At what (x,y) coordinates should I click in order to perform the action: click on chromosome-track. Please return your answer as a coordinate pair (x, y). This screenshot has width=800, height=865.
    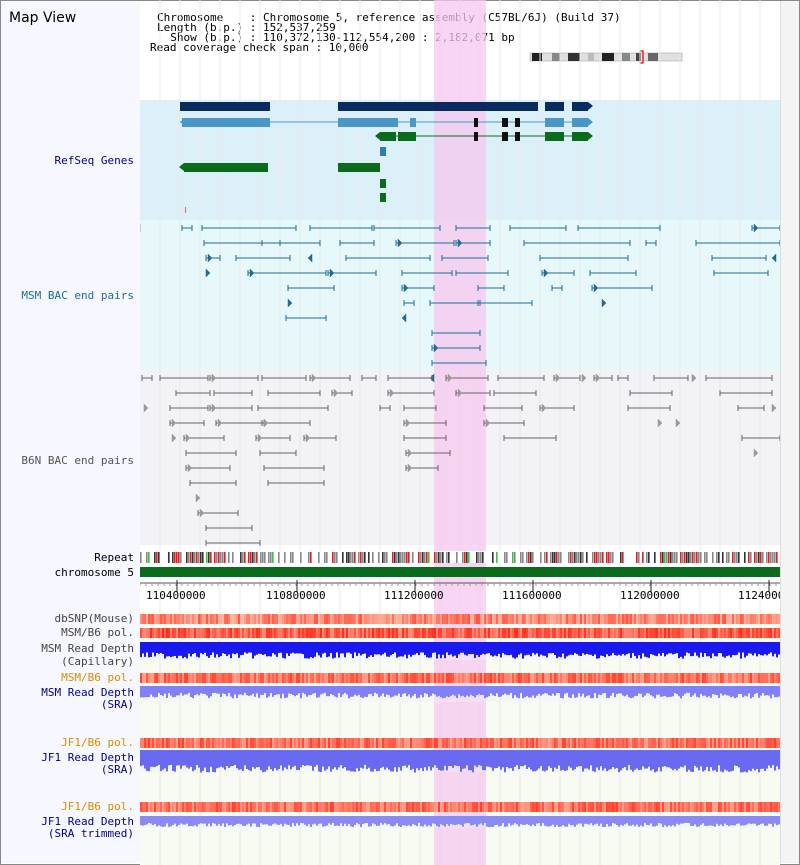
    Looking at the image, I should click on (460, 572).